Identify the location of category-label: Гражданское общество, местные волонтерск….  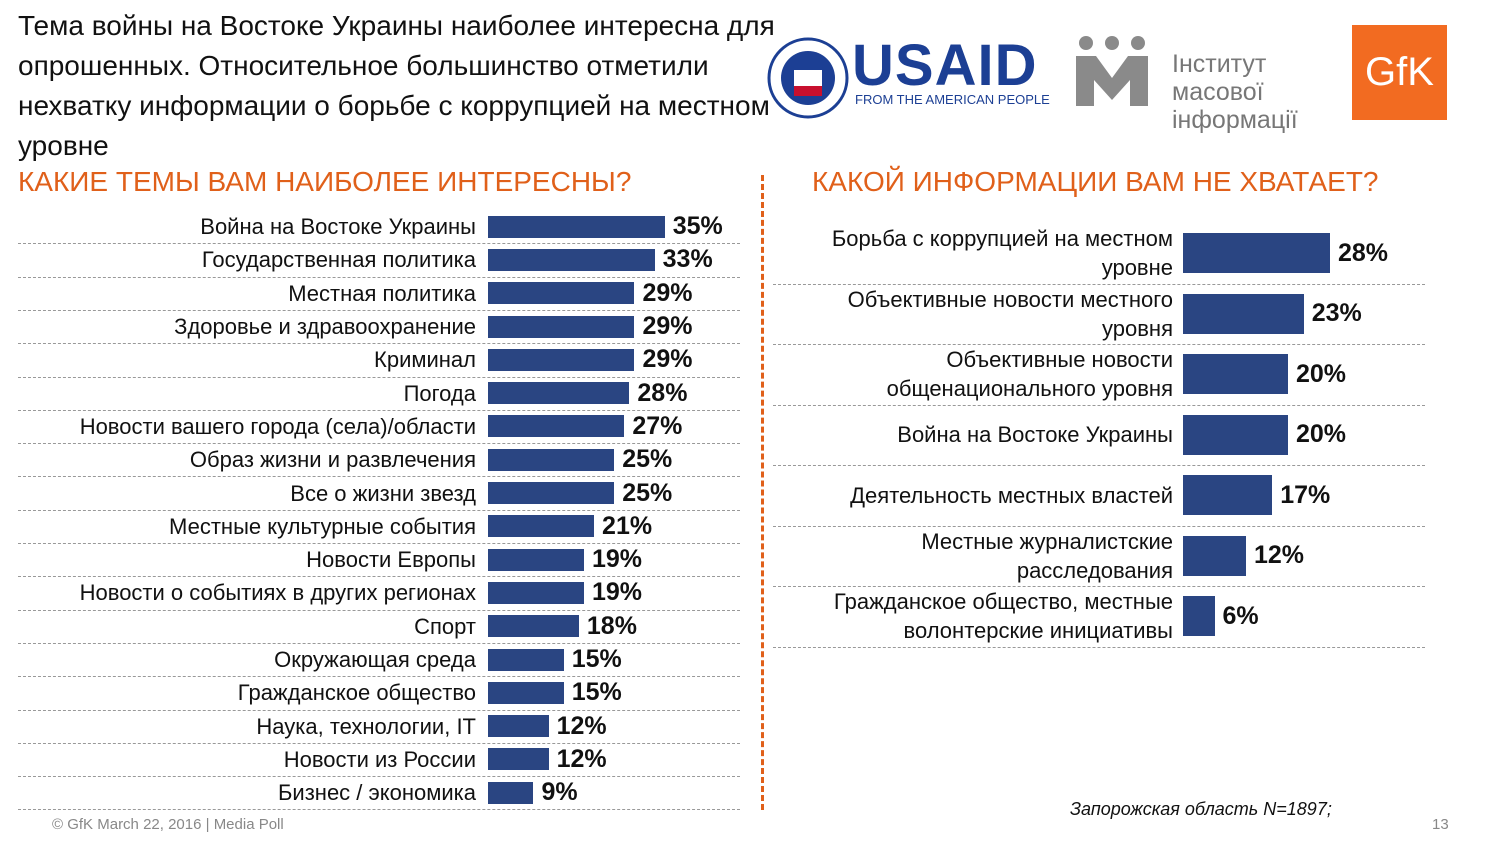
(1003, 616).